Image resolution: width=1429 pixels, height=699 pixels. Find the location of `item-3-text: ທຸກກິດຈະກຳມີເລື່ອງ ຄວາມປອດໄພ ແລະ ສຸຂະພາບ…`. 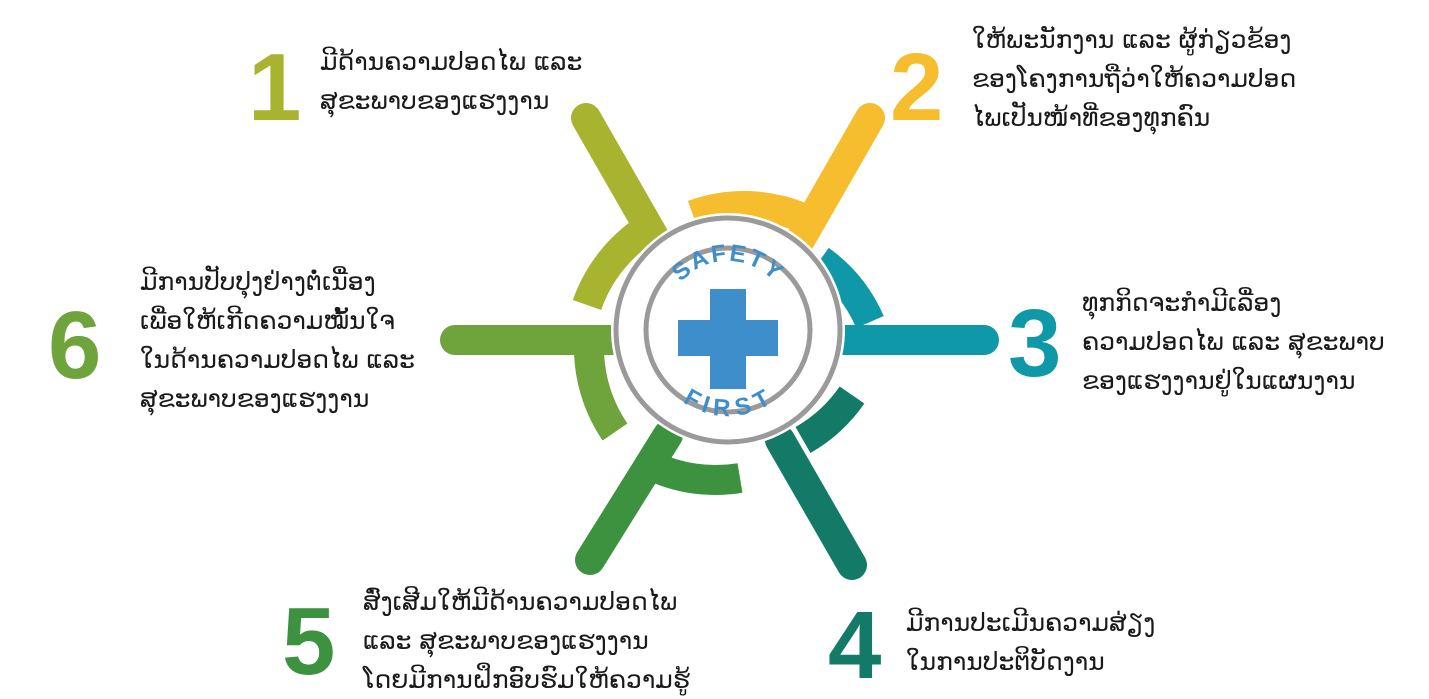

item-3-text: ທຸກກິດຈະກຳມີເລື່ອງ ຄວາມປອດໄພ ແລະ ສຸຂະພາບ… is located at coordinates (1233, 341).